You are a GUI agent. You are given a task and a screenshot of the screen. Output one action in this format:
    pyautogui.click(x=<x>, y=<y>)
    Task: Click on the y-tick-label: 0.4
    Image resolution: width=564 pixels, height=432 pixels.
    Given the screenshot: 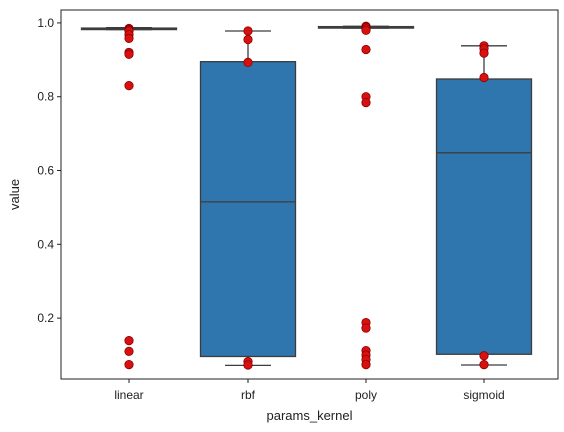 What is the action you would take?
    pyautogui.click(x=45, y=244)
    